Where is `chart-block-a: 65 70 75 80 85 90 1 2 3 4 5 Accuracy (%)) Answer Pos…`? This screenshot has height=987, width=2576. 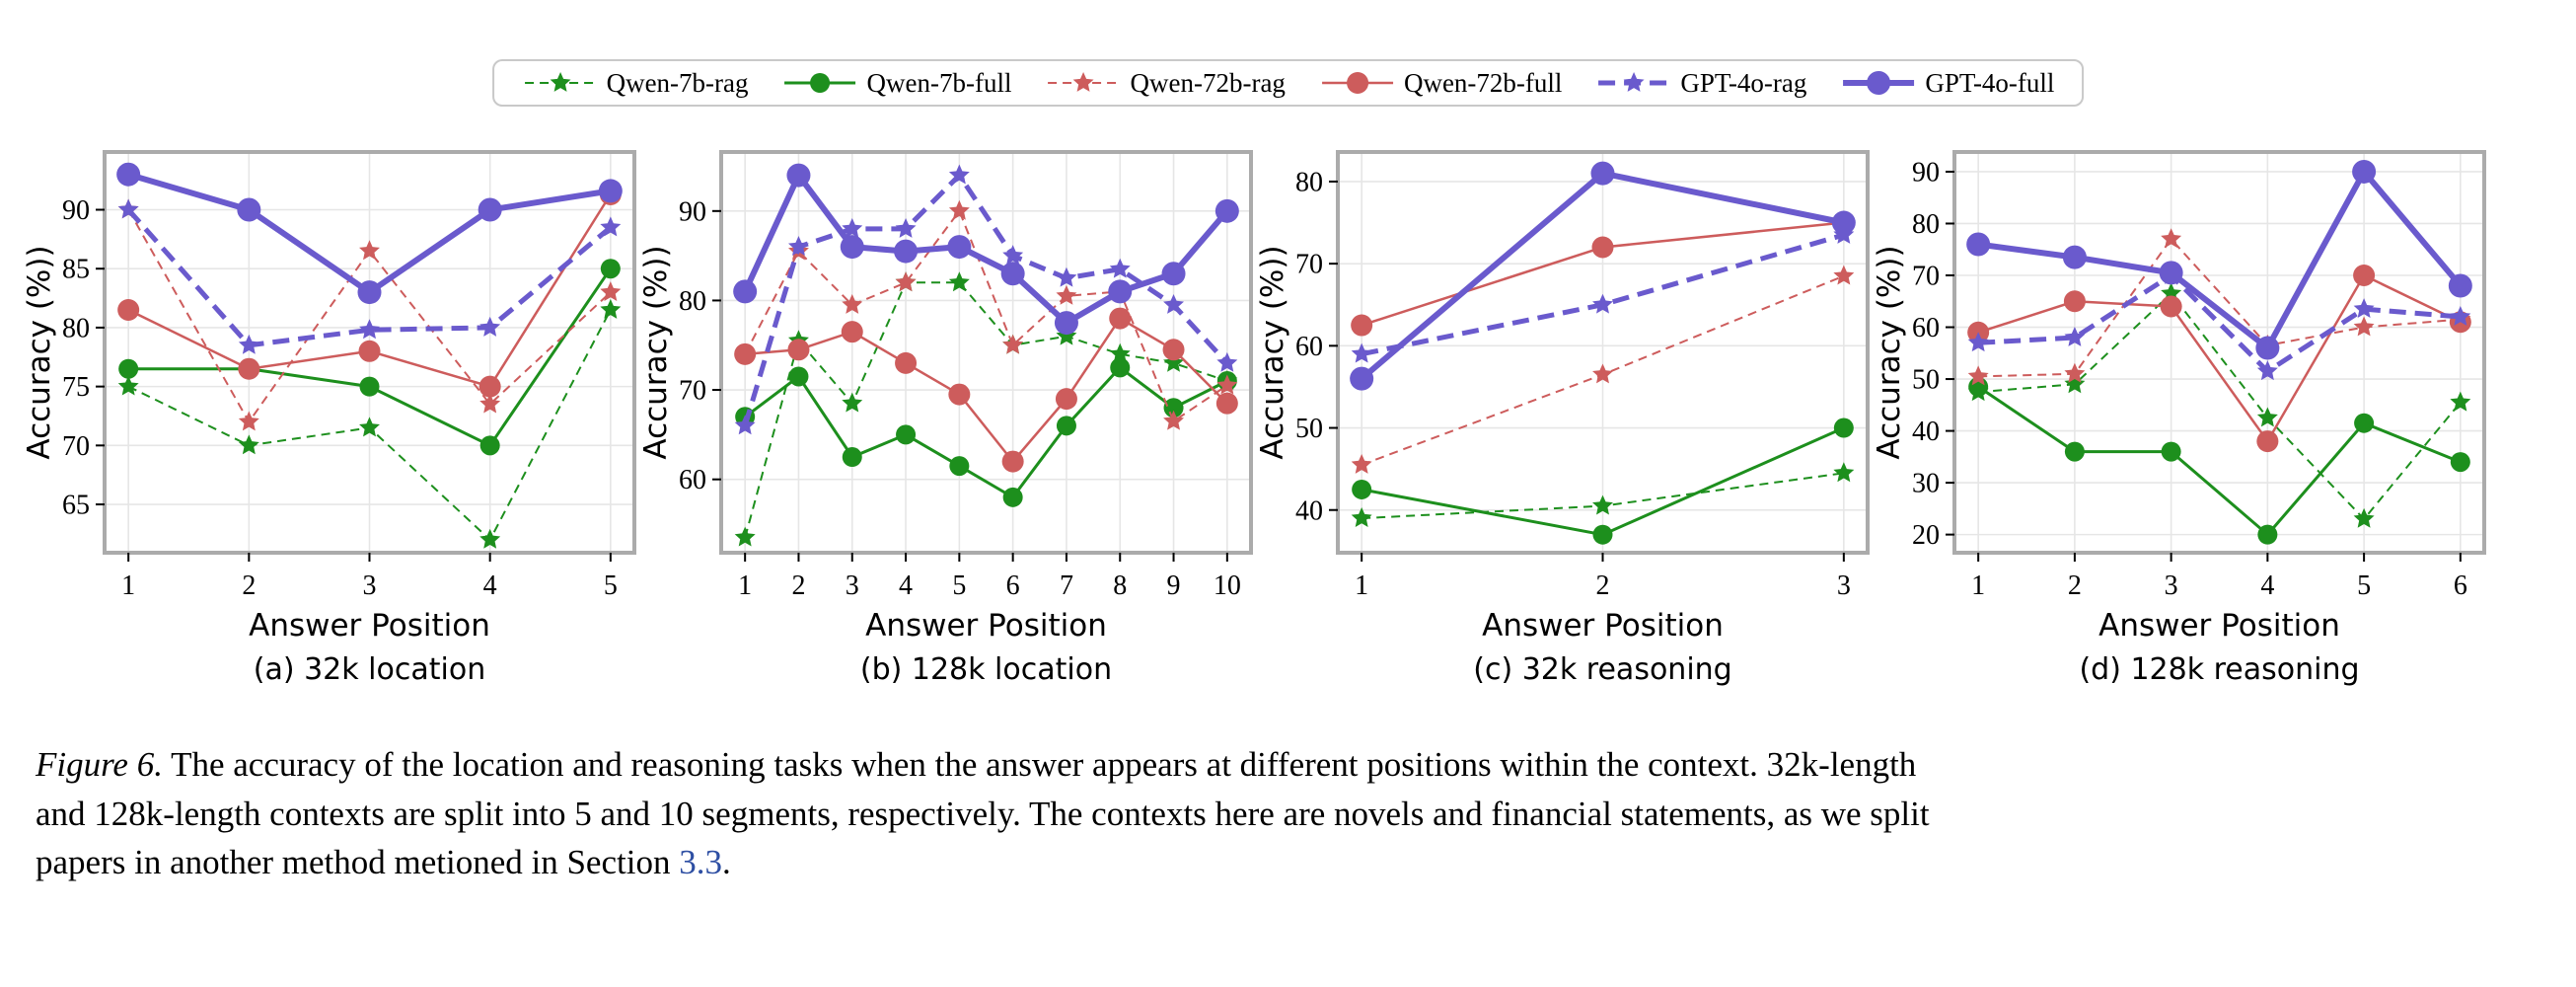
chart-block-a: 65 70 75 80 85 90 1 2 3 4 5 Accuracy (%)) Answer Pos… is located at coordinates (332, 412).